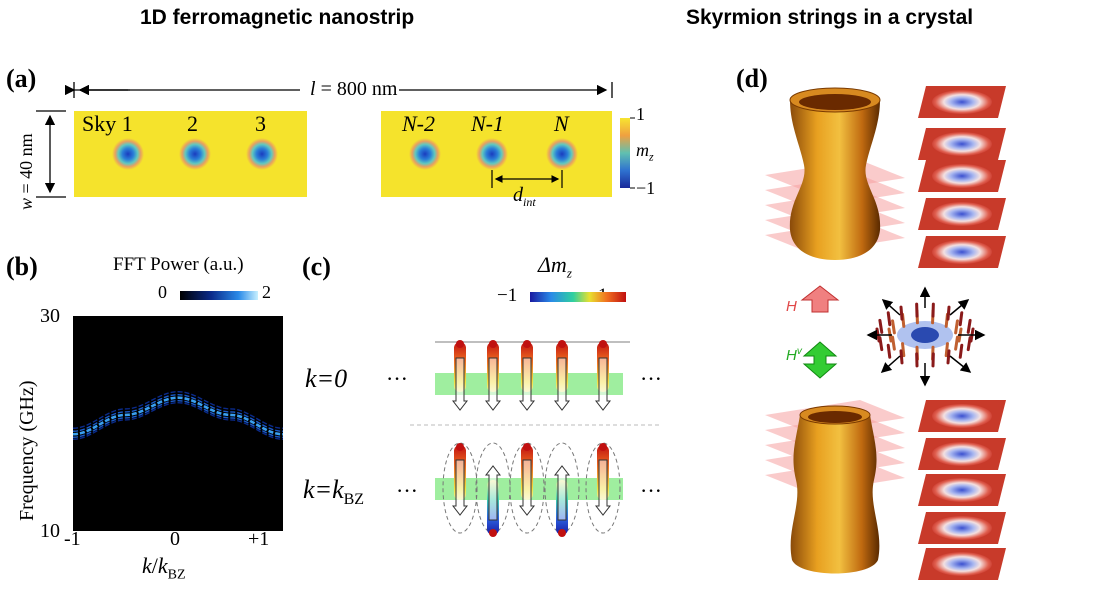  I want to click on mode-label-k0: k=0, so click(326, 379).